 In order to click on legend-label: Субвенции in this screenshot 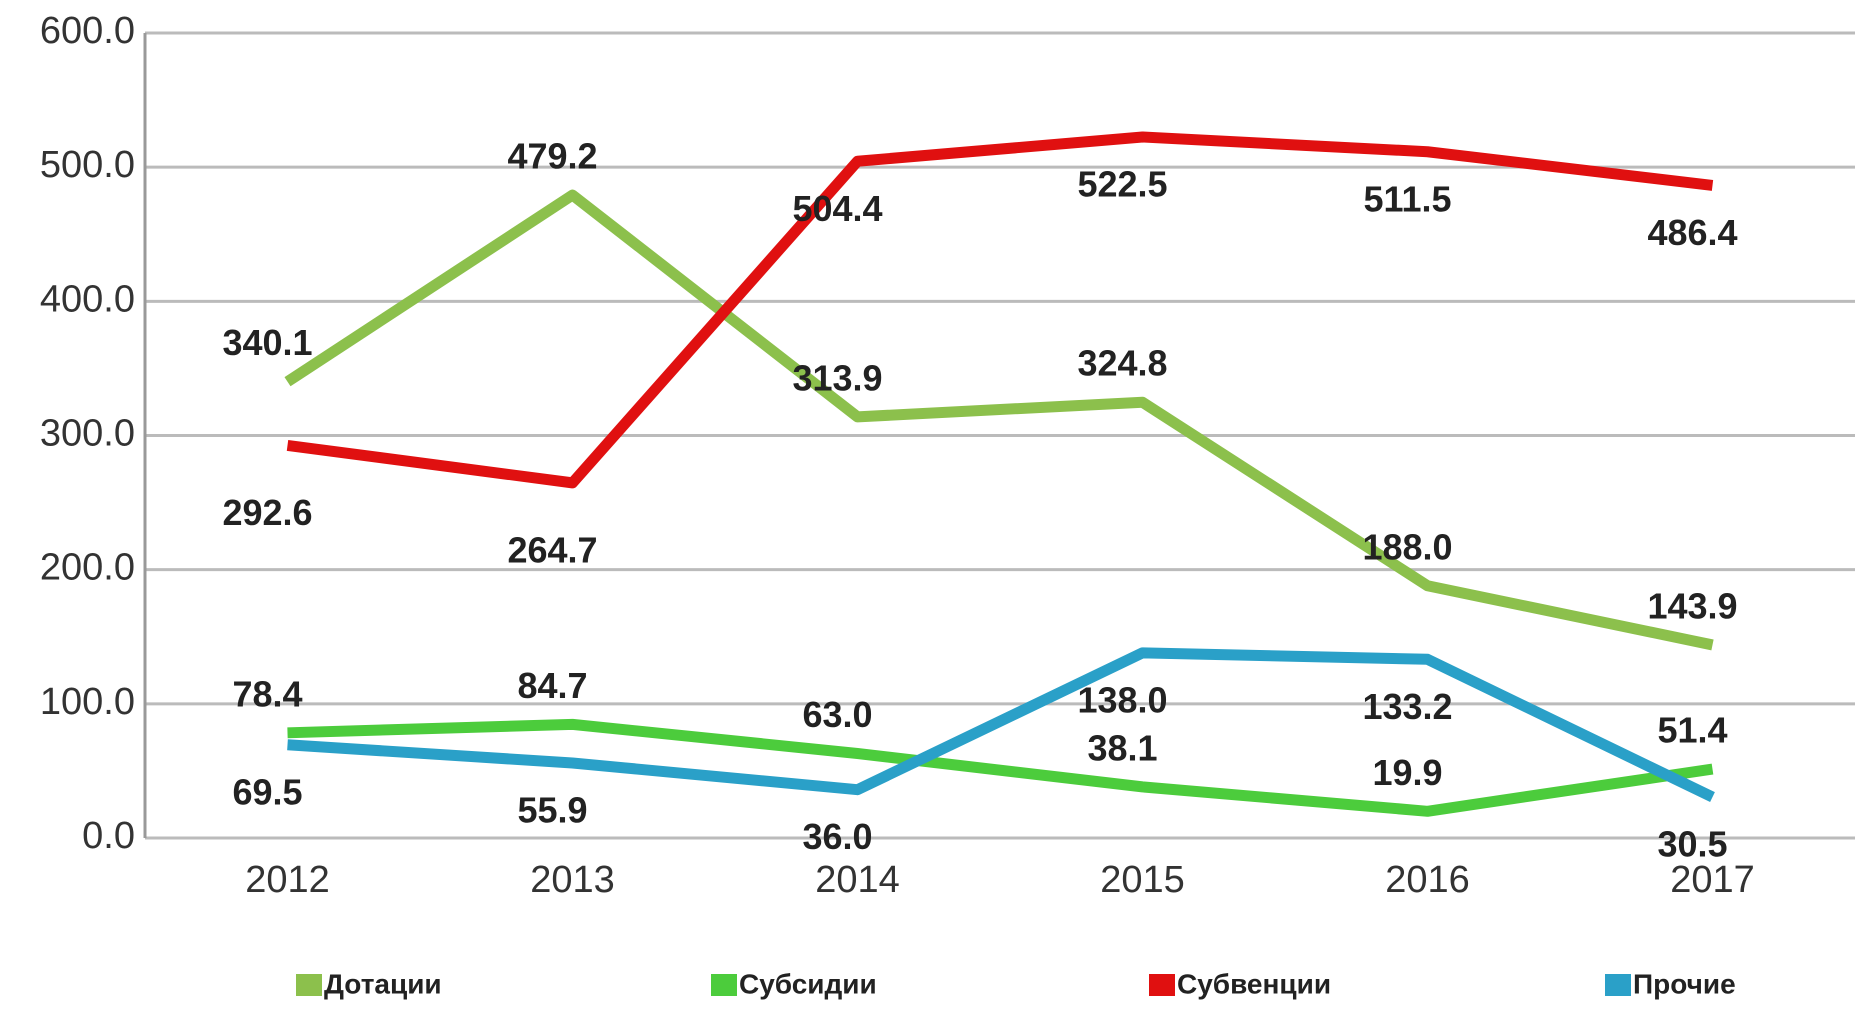, I will do `click(1254, 983)`.